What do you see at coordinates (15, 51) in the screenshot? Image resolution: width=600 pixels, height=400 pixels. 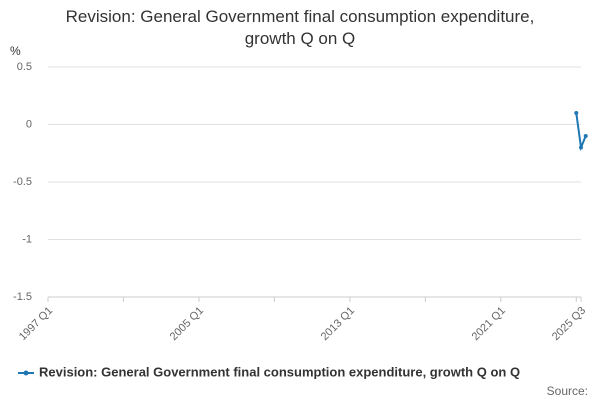 I see `y-axis-label: %` at bounding box center [15, 51].